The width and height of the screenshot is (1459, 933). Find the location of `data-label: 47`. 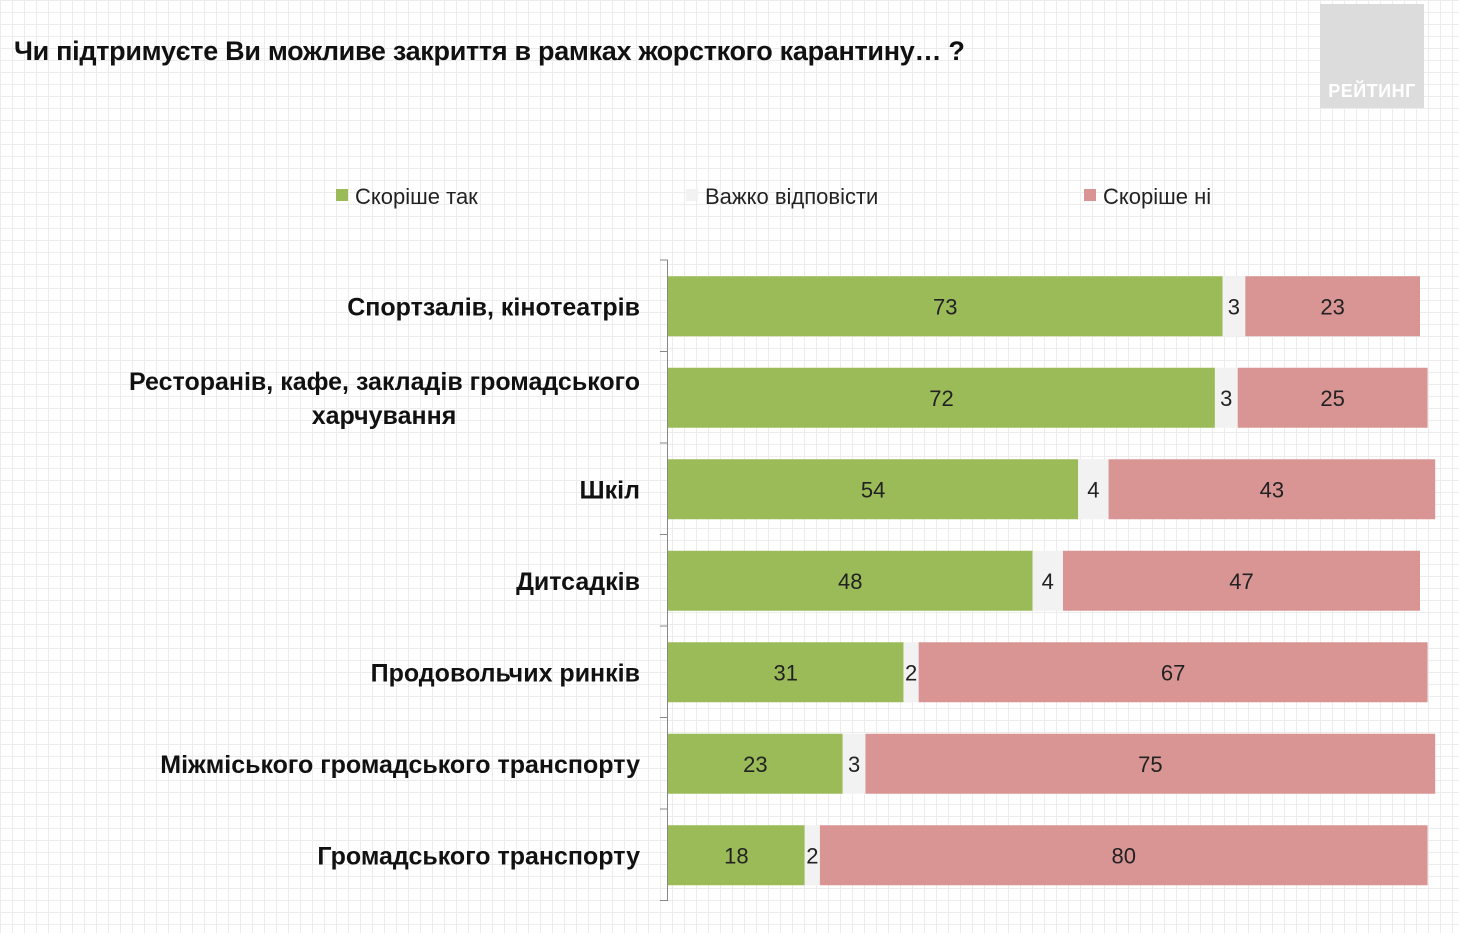

data-label: 47 is located at coordinates (1241, 581).